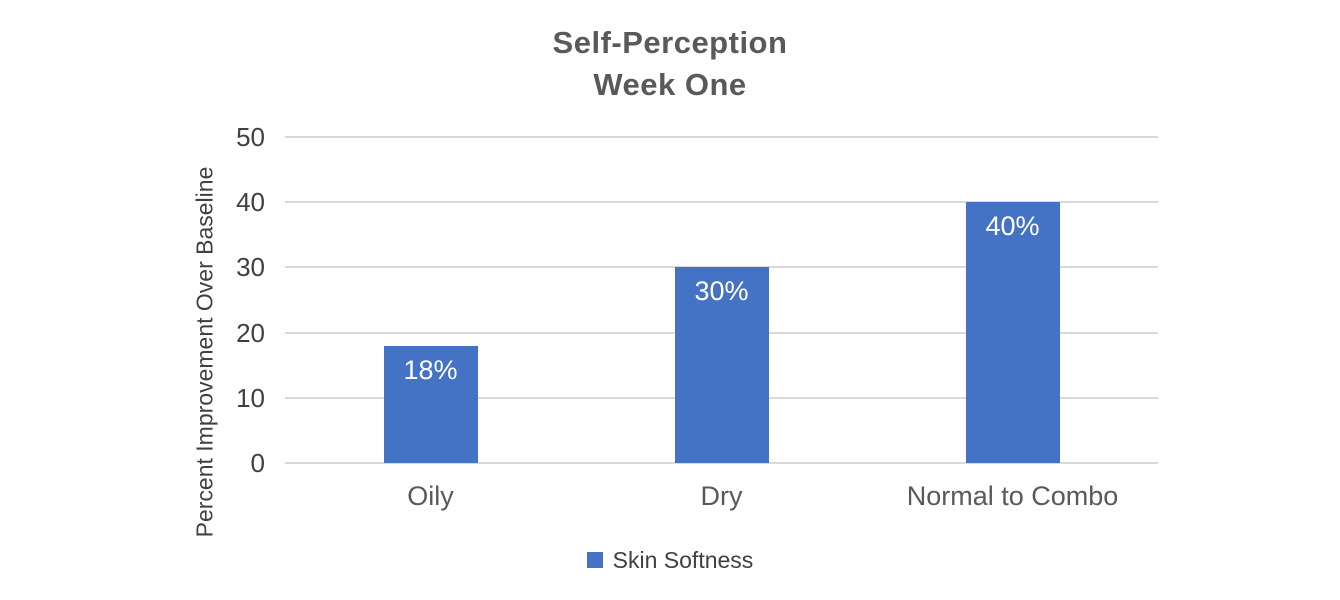 Image resolution: width=1340 pixels, height=600 pixels. I want to click on x-axis-line, so click(721, 463).